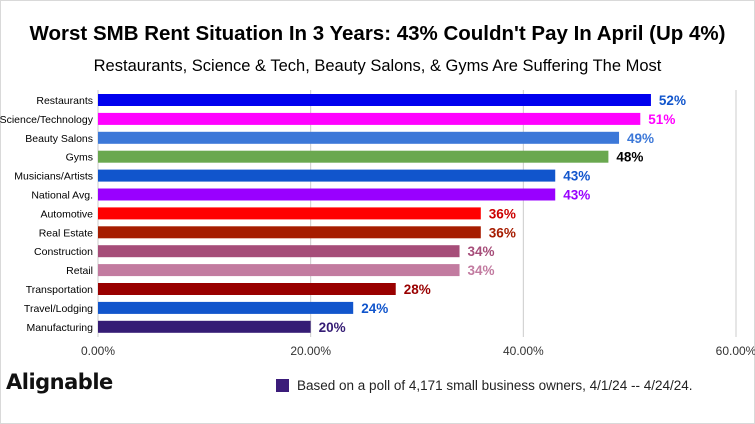  What do you see at coordinates (53, 177) in the screenshot?
I see `category-label: Musicians/Artists` at bounding box center [53, 177].